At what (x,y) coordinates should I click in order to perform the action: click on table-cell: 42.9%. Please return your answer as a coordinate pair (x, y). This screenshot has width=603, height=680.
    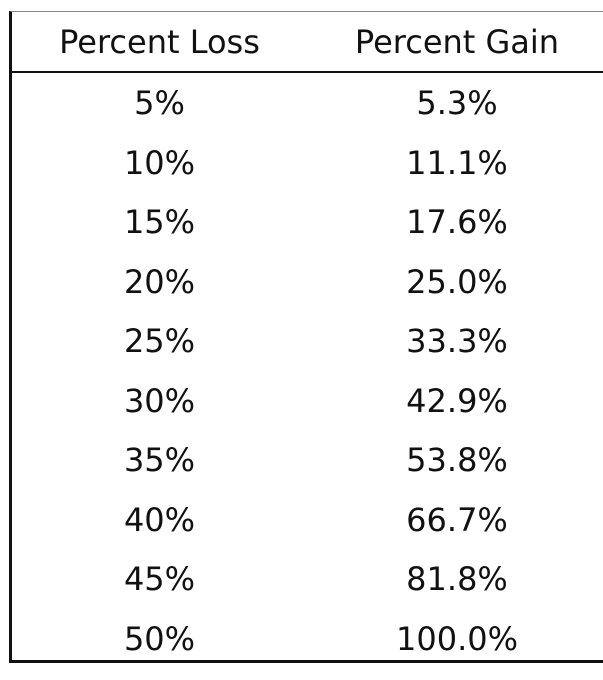
    Looking at the image, I should click on (457, 400).